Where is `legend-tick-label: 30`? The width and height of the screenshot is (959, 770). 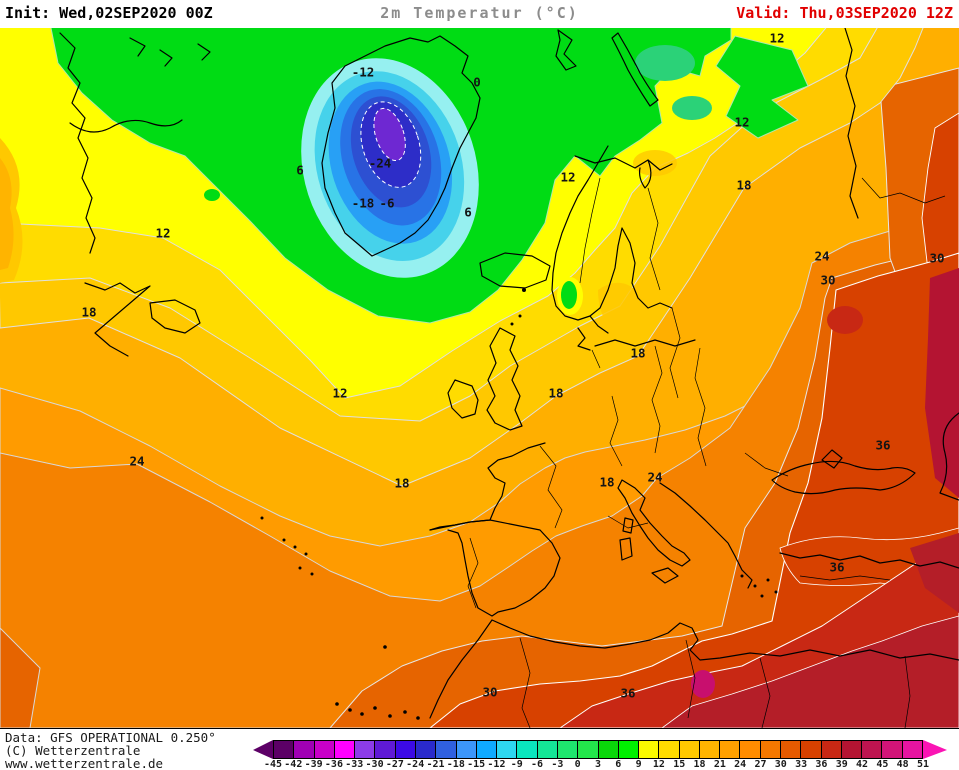 legend-tick-label: 30 is located at coordinates (780, 764).